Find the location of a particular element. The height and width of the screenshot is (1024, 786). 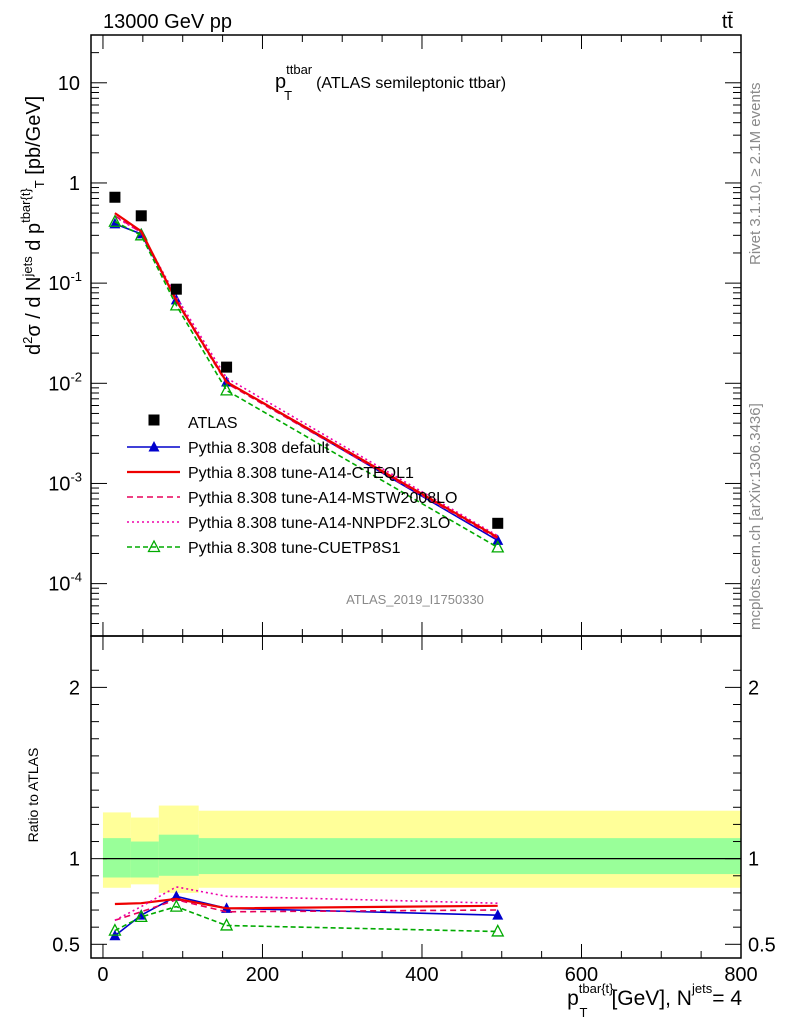

ratio-y-tick-label: 2 is located at coordinates (74, 688).